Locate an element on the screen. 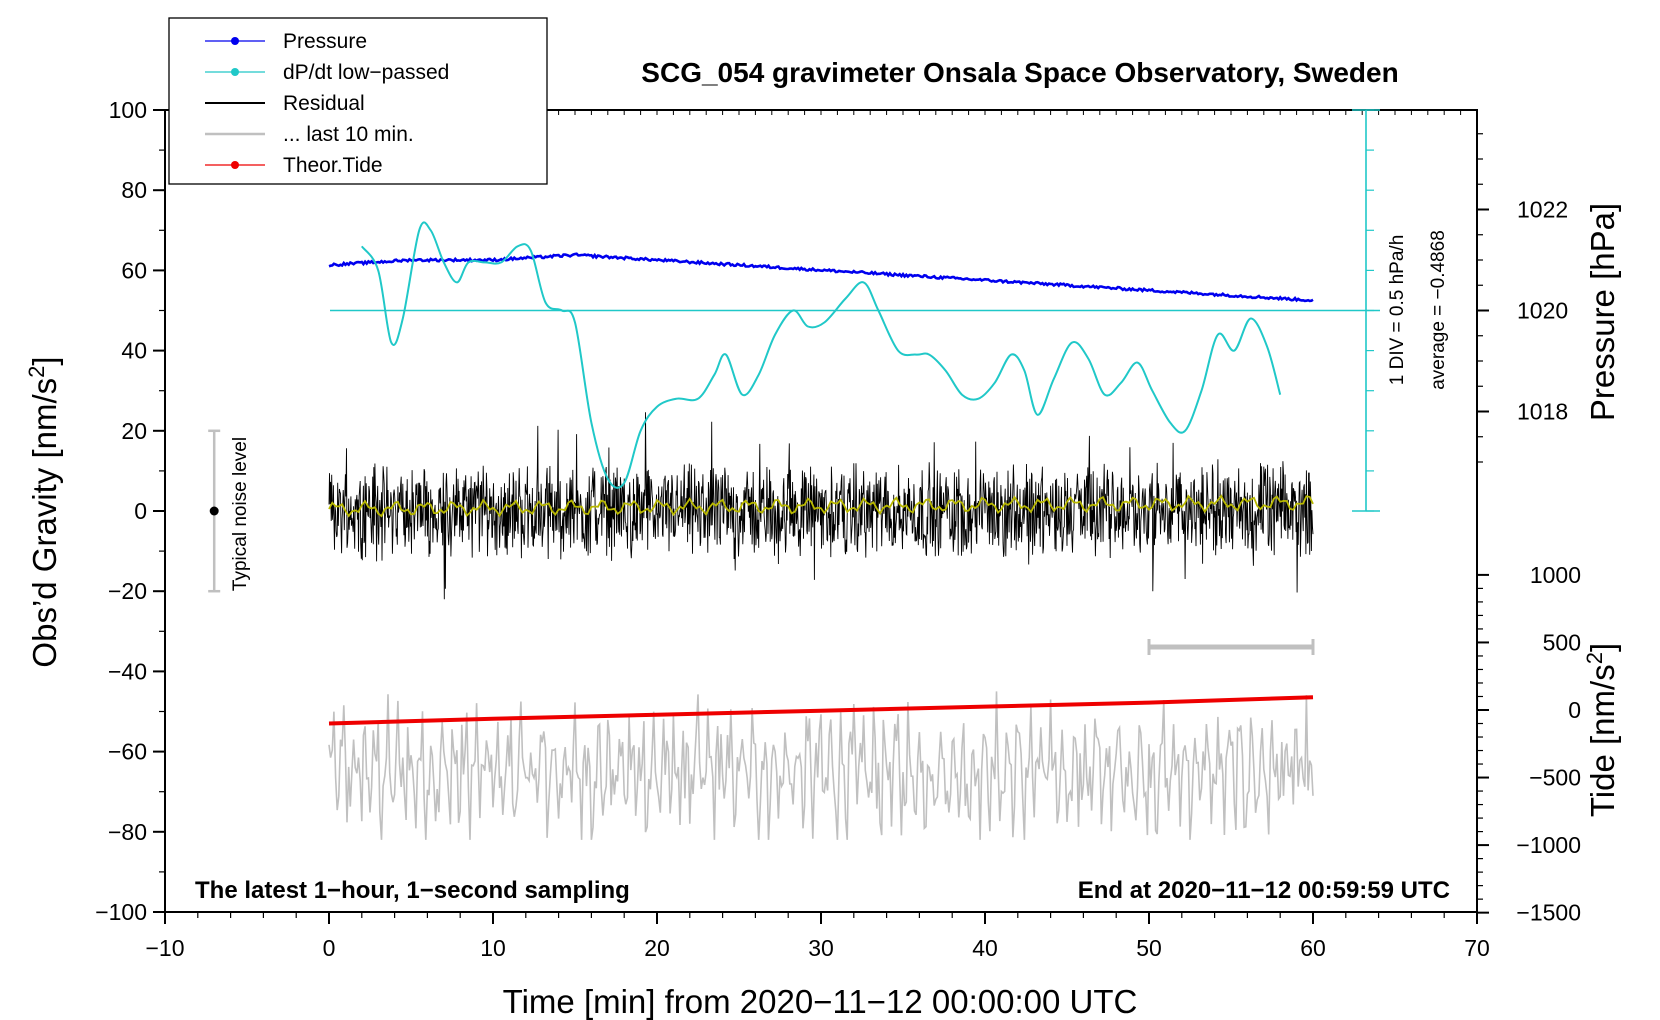 This screenshot has width=1660, height=1020. y-left-title-main: Obs’d Gravity [nm/s is located at coordinates (44, 523).